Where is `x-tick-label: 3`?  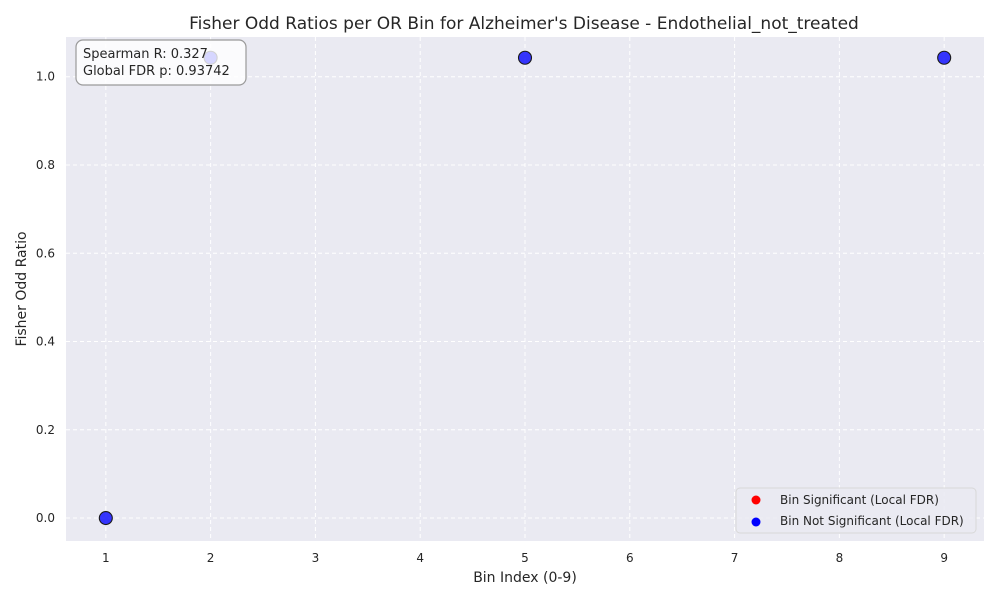 x-tick-label: 3 is located at coordinates (316, 558).